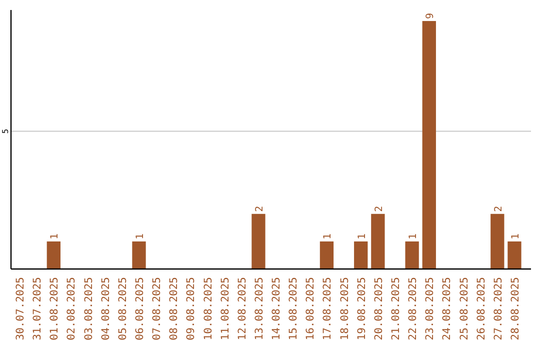 The image size is (540, 340). Describe the element at coordinates (413, 308) in the screenshot. I see `x-tick-label: 22.08.2025` at that location.